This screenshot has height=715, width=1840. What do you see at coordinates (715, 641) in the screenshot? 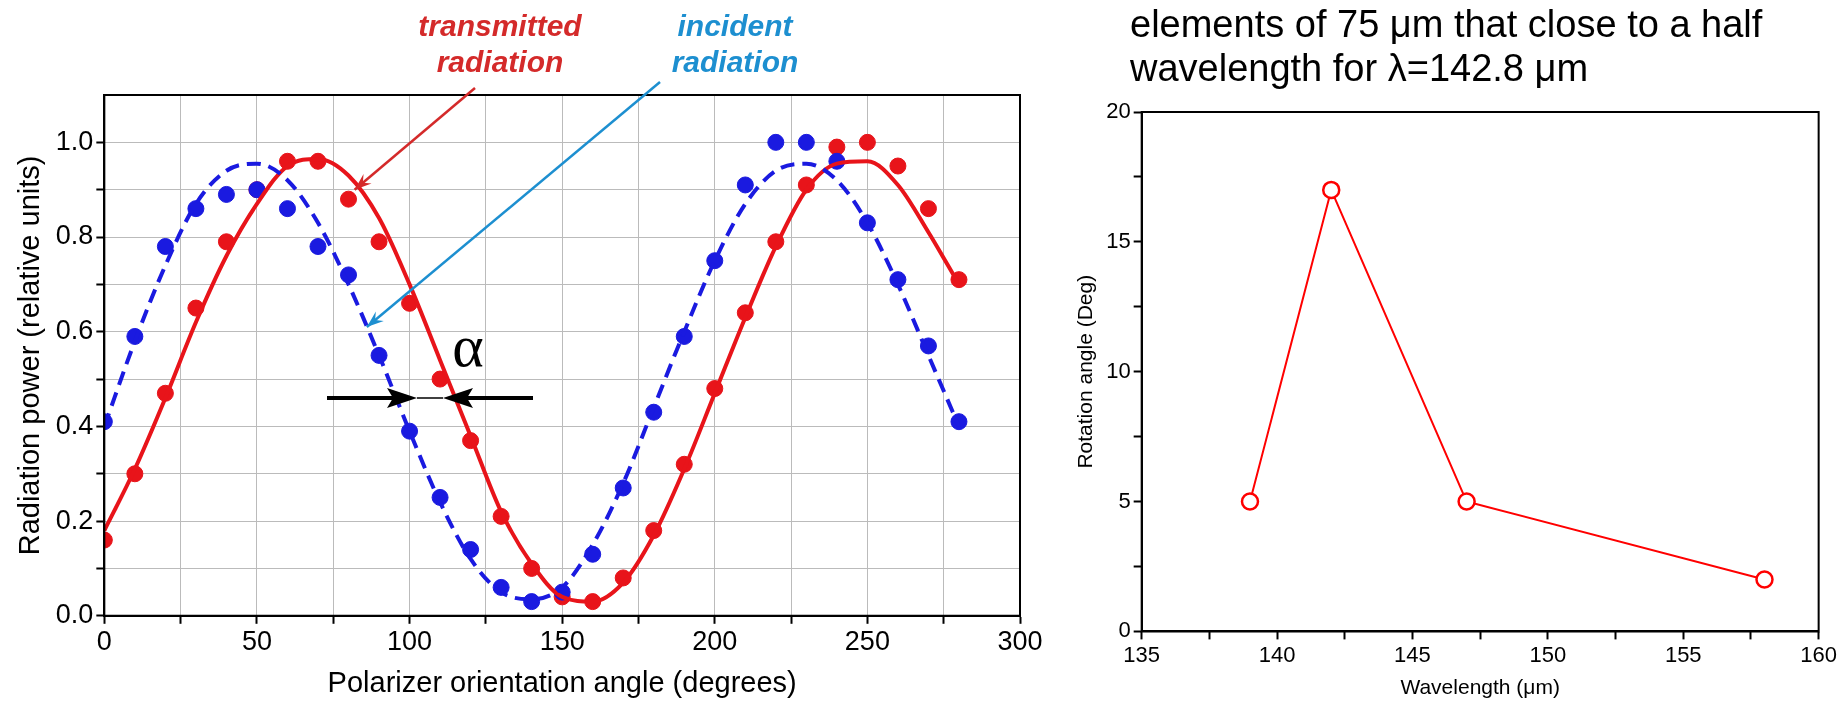
I see `x-tick-label: 200` at bounding box center [715, 641].